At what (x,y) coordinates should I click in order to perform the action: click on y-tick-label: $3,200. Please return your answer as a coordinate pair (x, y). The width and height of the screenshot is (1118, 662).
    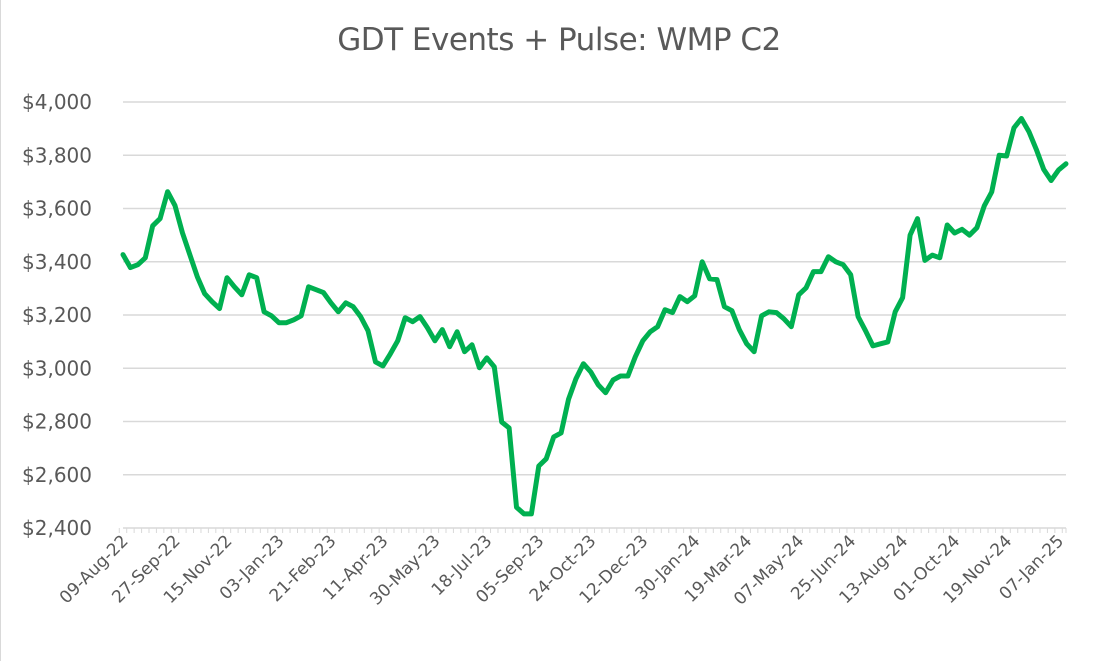
    Looking at the image, I should click on (57, 315).